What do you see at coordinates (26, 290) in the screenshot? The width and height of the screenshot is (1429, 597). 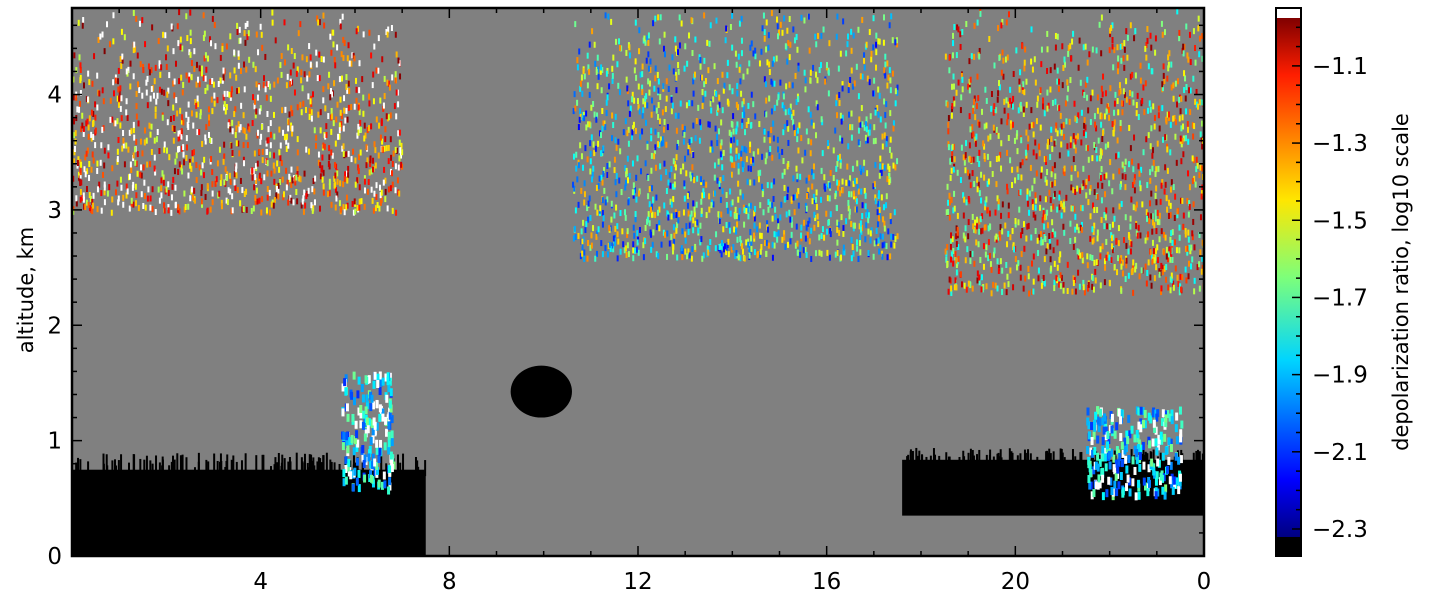 I see `y-axis-label: altitude, km` at bounding box center [26, 290].